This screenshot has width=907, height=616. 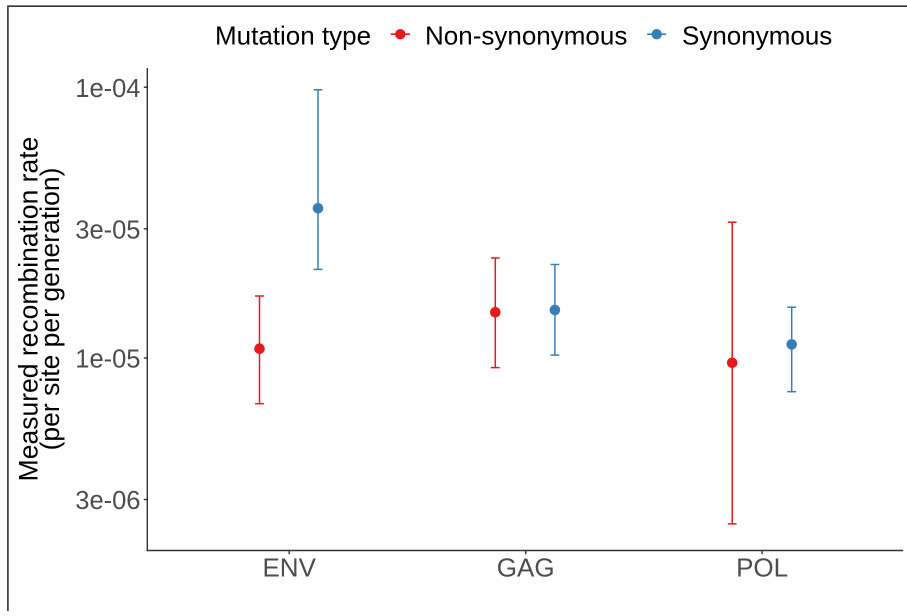 I want to click on svg-text: Non-synonymous, so click(x=526, y=35).